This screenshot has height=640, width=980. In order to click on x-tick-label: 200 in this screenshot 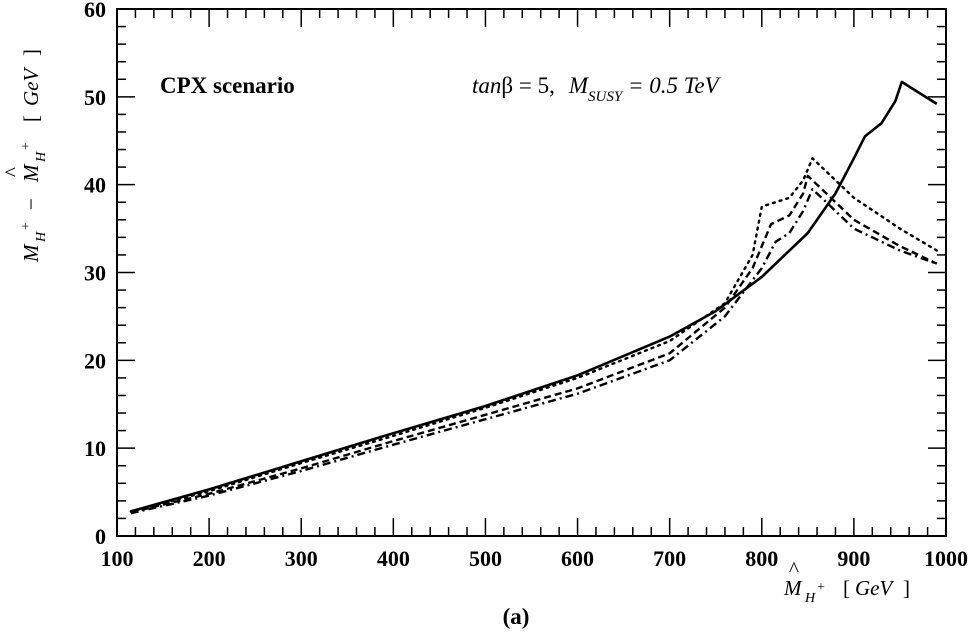, I will do `click(209, 558)`.